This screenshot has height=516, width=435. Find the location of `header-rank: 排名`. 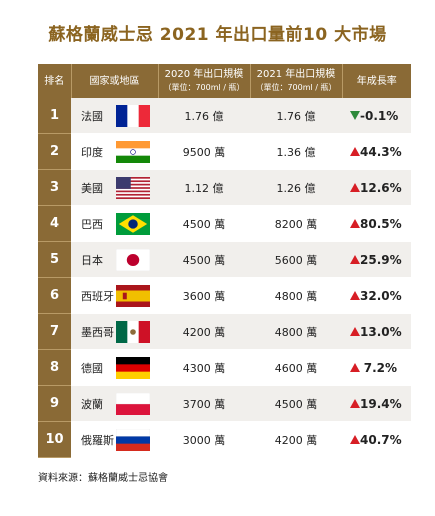

header-rank: 排名 is located at coordinates (55, 81).